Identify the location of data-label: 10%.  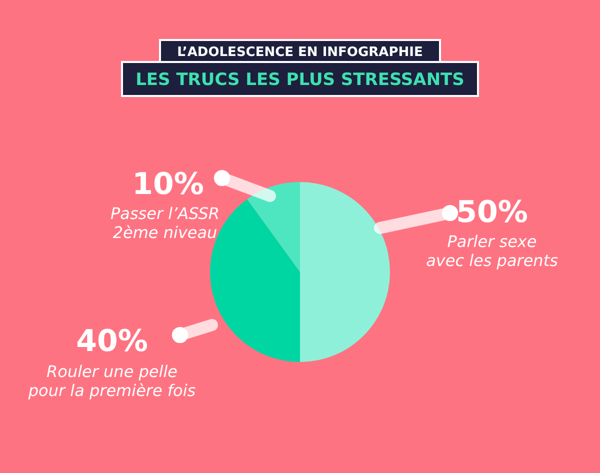
(168, 184).